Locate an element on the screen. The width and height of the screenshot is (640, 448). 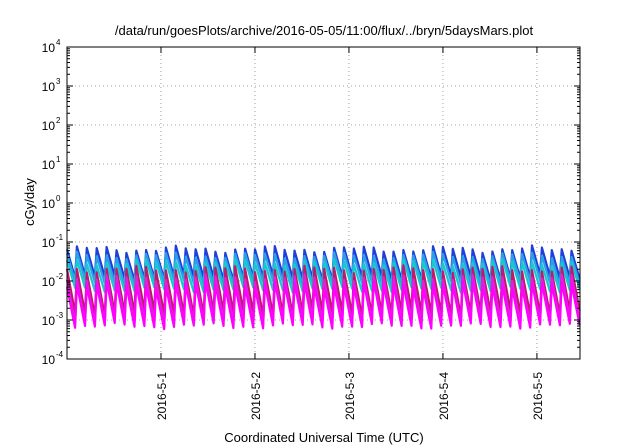
x-tick-label: 2016-5-5 is located at coordinates (538, 396).